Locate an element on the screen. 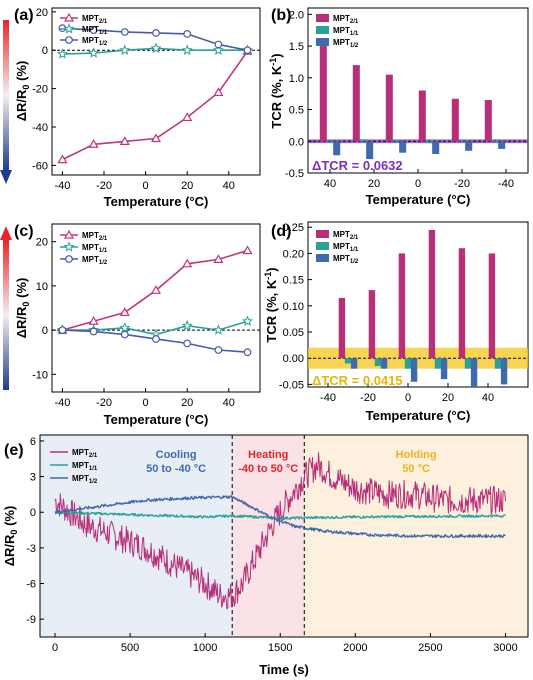 Image resolution: width=533 pixels, height=680 pixels. x-tick-label: 3000 is located at coordinates (505, 648).